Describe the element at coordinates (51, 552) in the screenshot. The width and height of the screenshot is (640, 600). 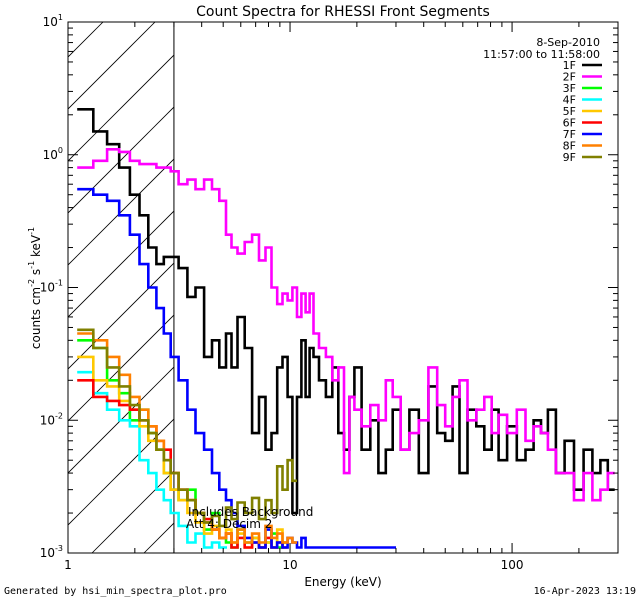
I see `y-tick-label: 10⁻³` at that location.